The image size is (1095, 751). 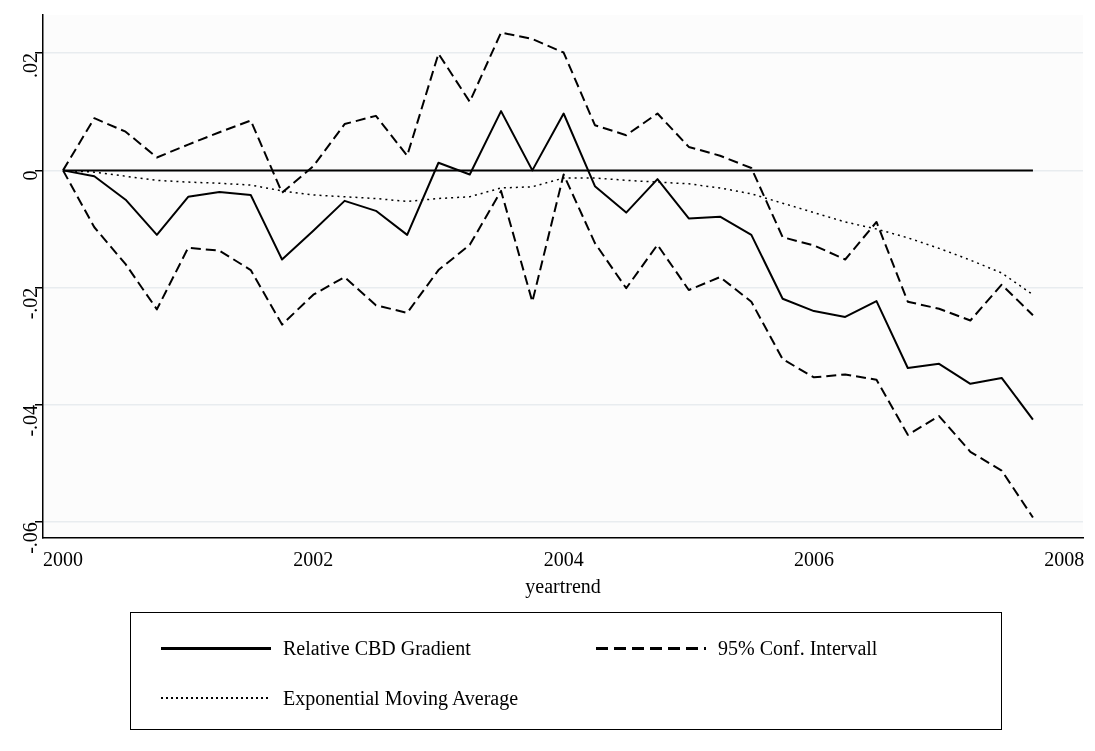 I want to click on x-tick-label: 2002, so click(x=313, y=559).